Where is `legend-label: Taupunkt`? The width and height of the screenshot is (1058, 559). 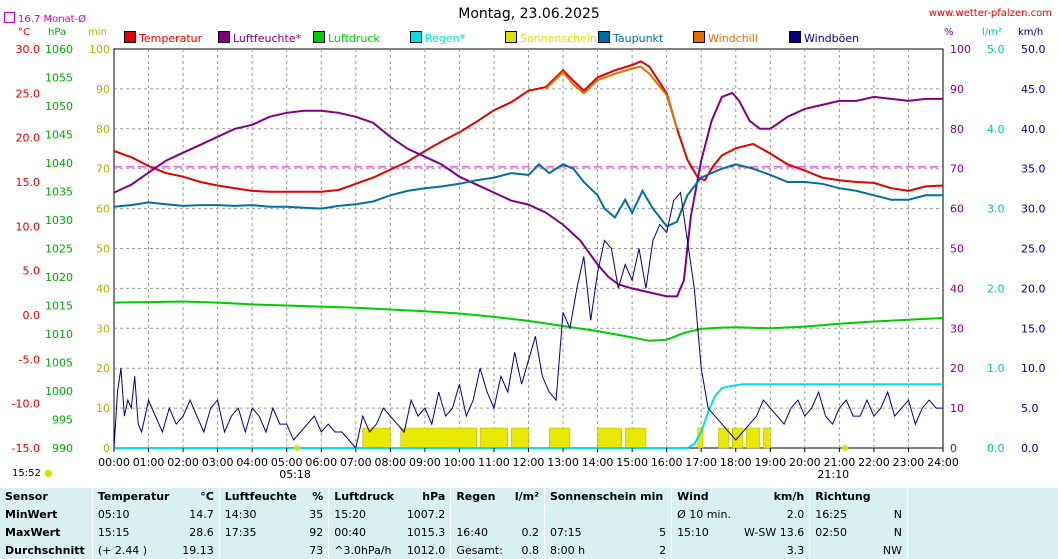 legend-label: Taupunkt is located at coordinates (638, 38).